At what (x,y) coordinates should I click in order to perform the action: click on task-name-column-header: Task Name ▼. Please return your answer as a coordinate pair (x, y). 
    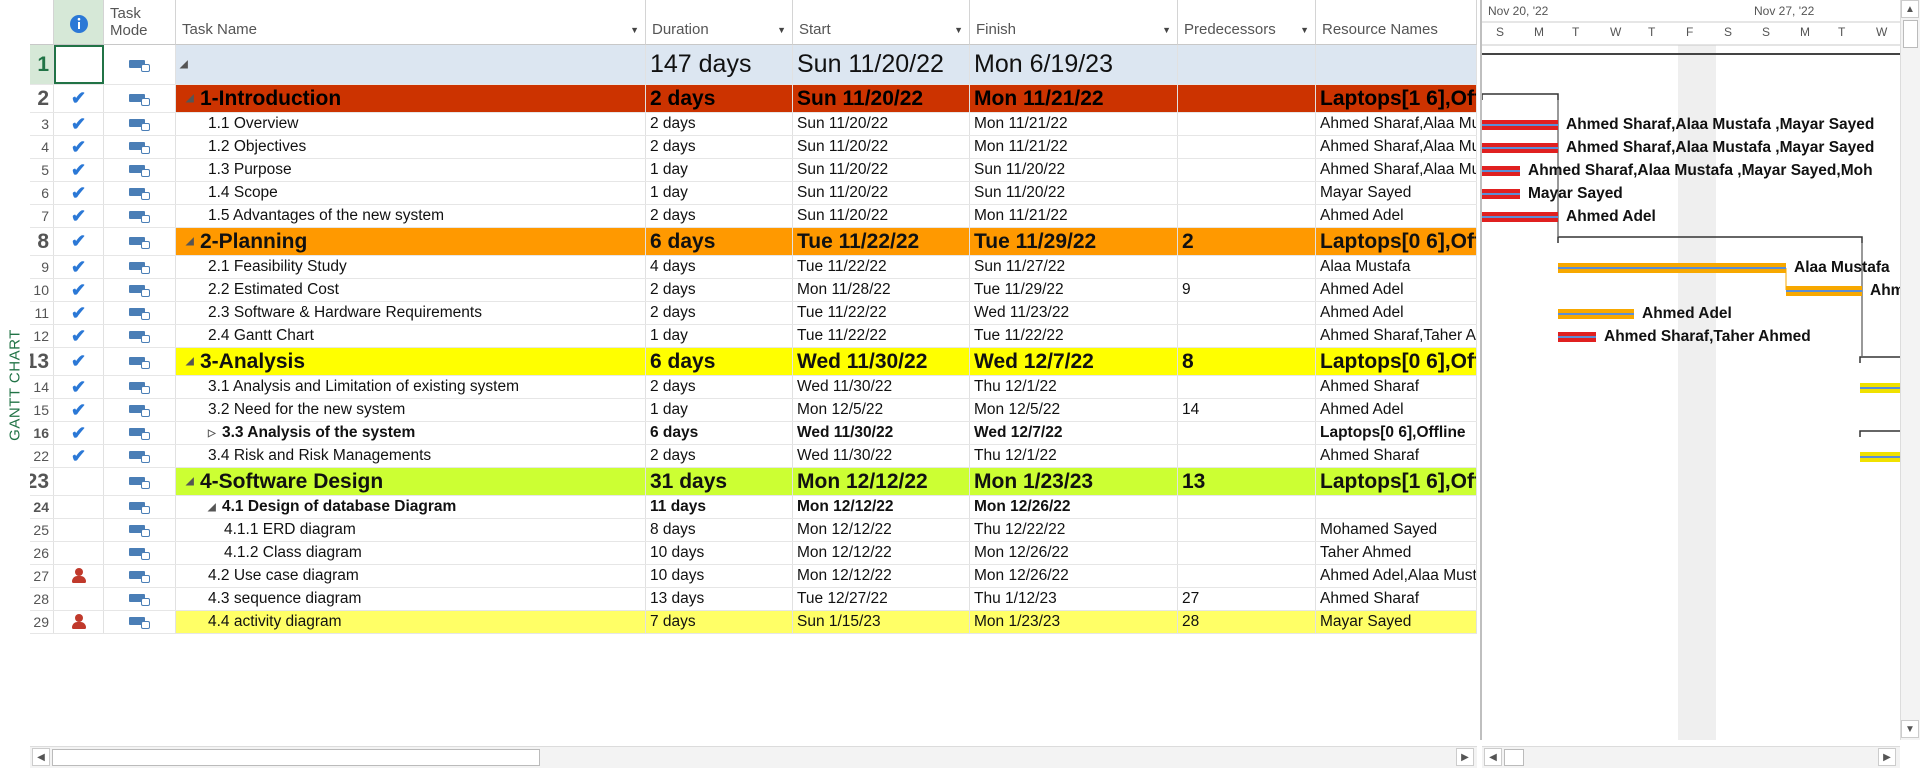
    Looking at the image, I should click on (411, 22).